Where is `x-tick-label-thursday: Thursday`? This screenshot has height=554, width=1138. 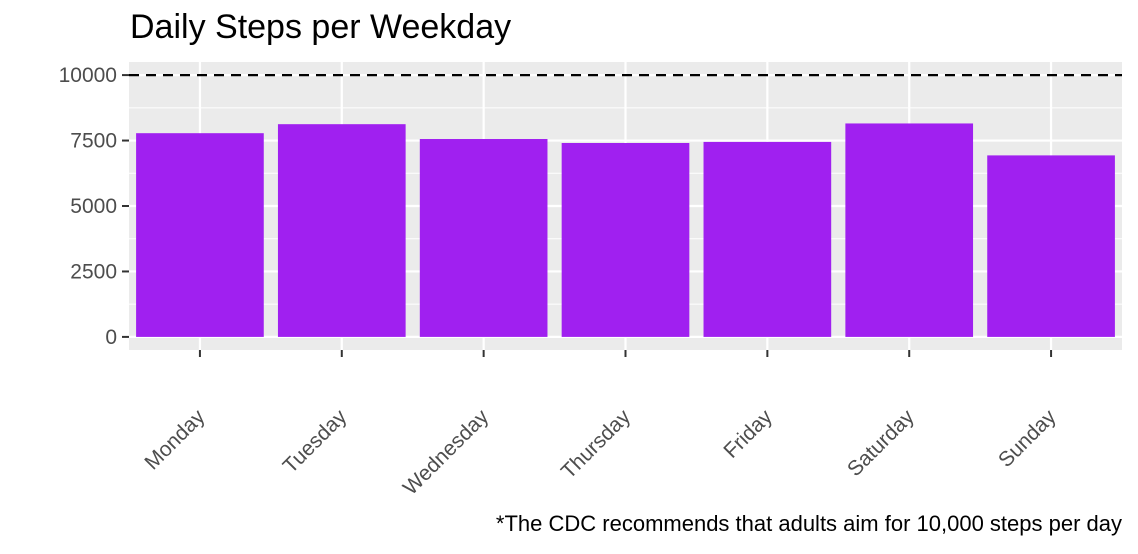 x-tick-label-thursday: Thursday is located at coordinates (596, 444).